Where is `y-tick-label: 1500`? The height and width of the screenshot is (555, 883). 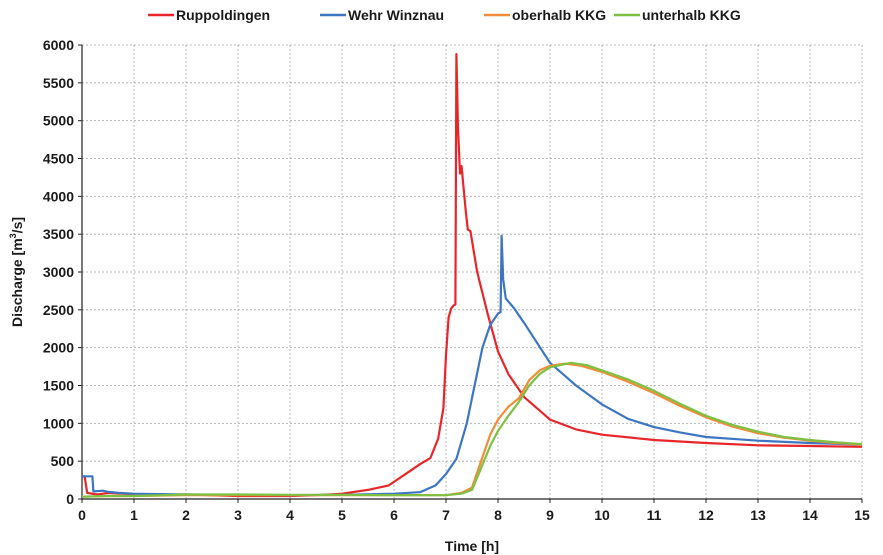
y-tick-label: 1500 is located at coordinates (58, 386).